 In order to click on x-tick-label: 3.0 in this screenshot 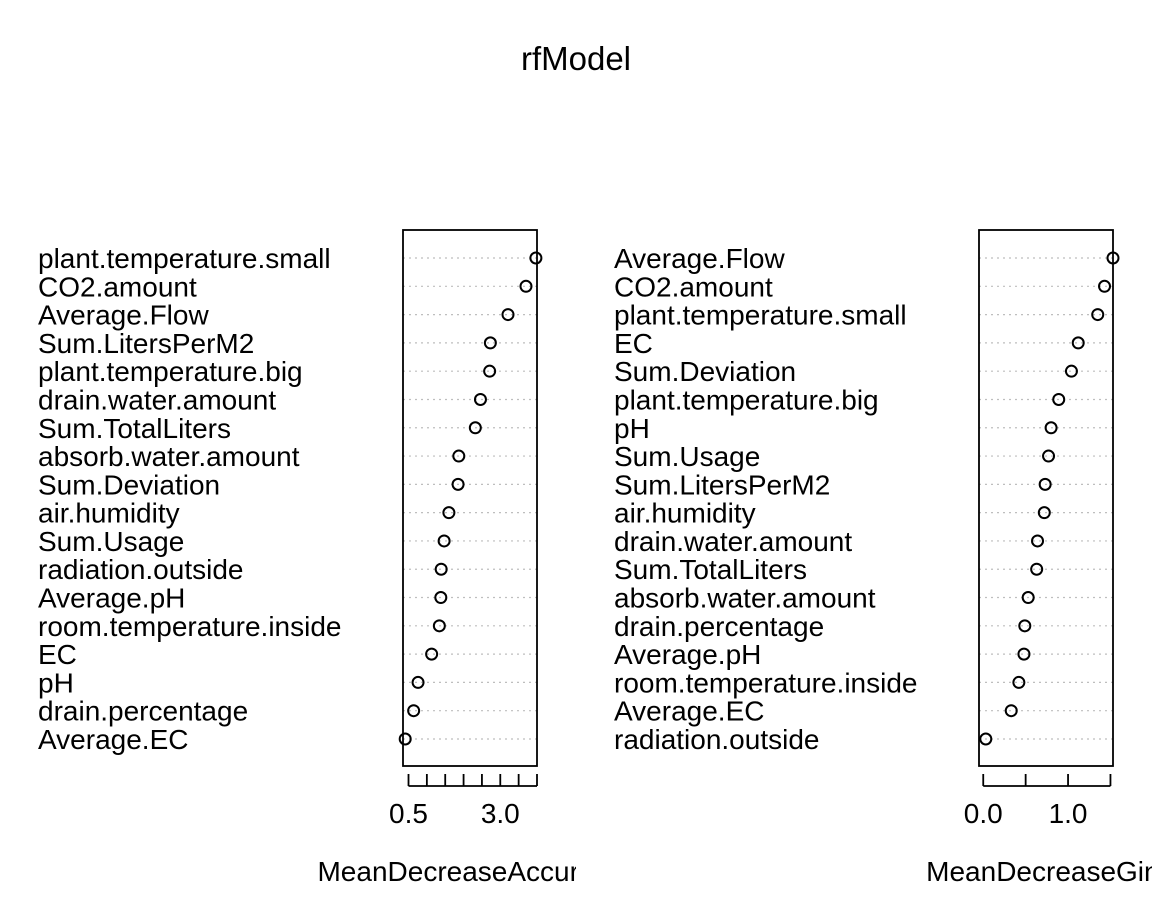, I will do `click(500, 813)`.